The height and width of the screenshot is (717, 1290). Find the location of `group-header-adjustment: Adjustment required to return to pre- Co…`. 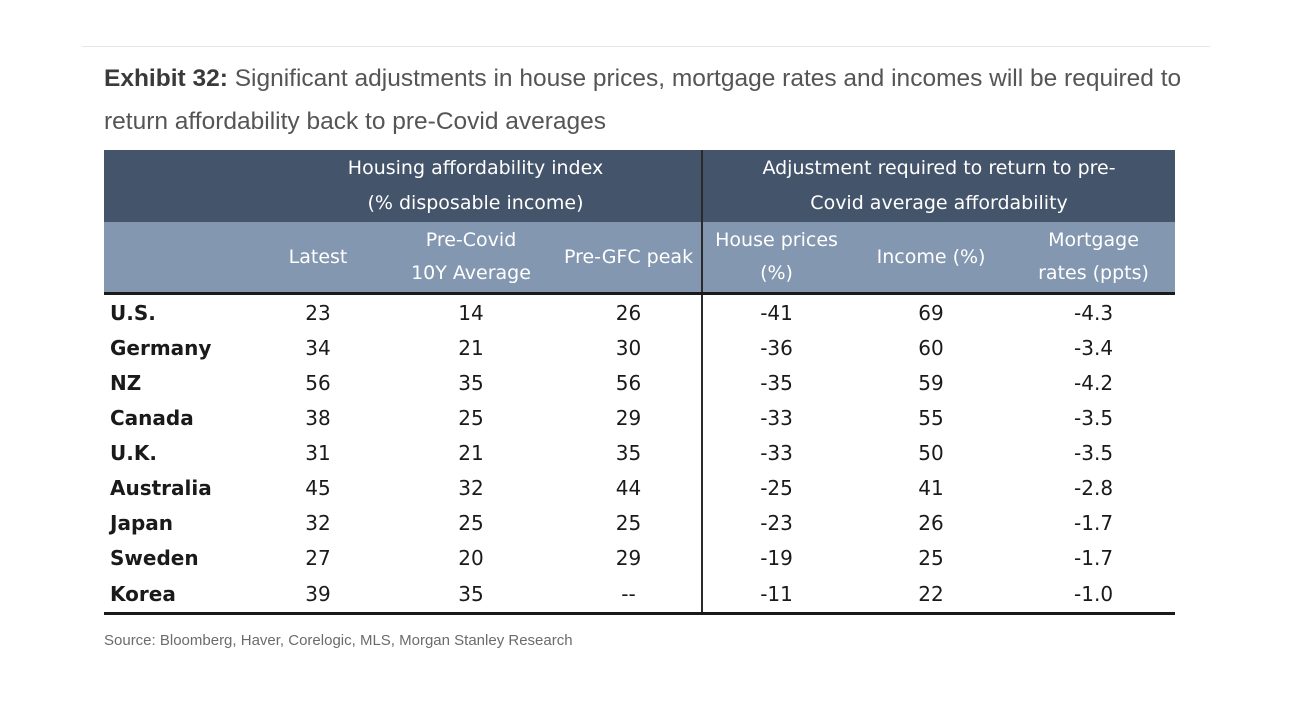

group-header-adjustment: Adjustment required to return to pre- Co… is located at coordinates (939, 186).